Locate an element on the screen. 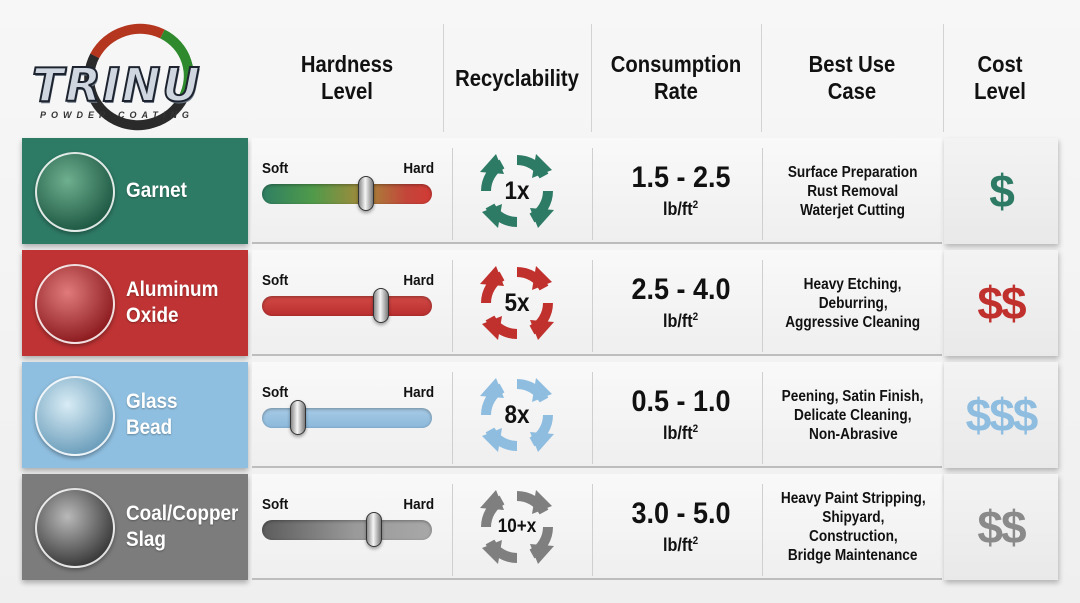  cost-dollar-icon: $ is located at coordinates (1002, 191).